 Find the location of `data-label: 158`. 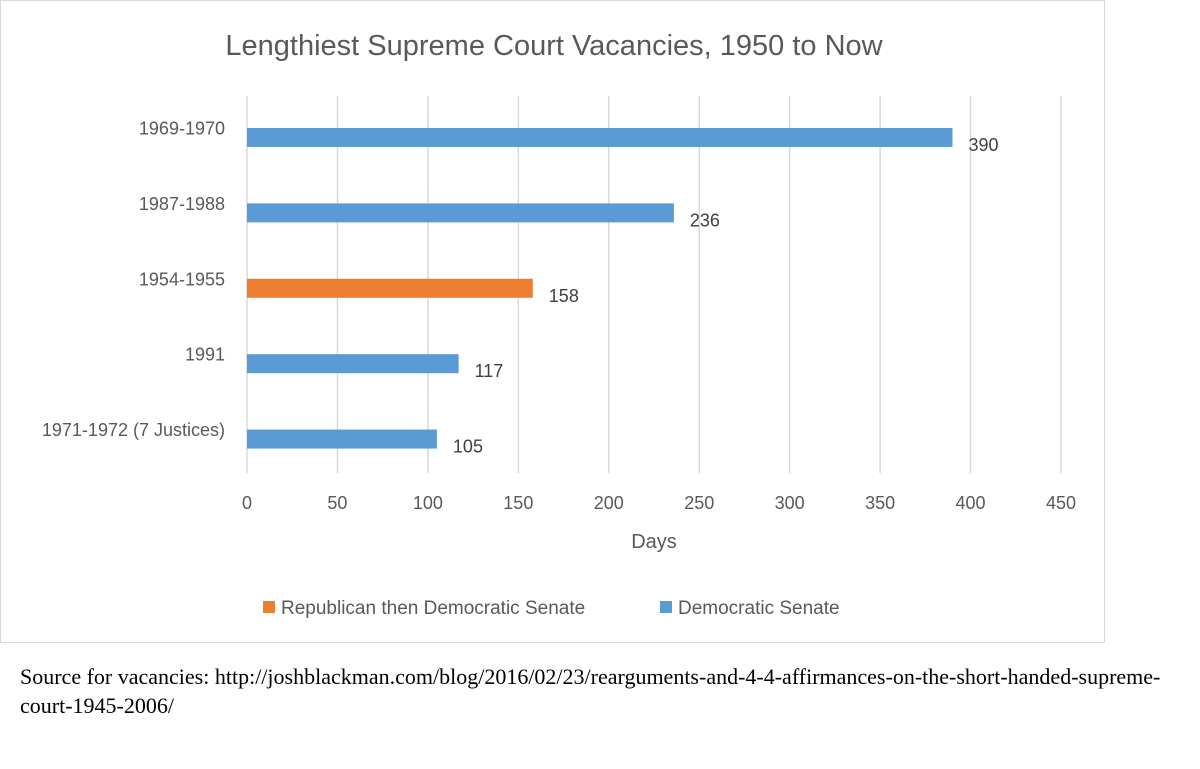

data-label: 158 is located at coordinates (564, 296).